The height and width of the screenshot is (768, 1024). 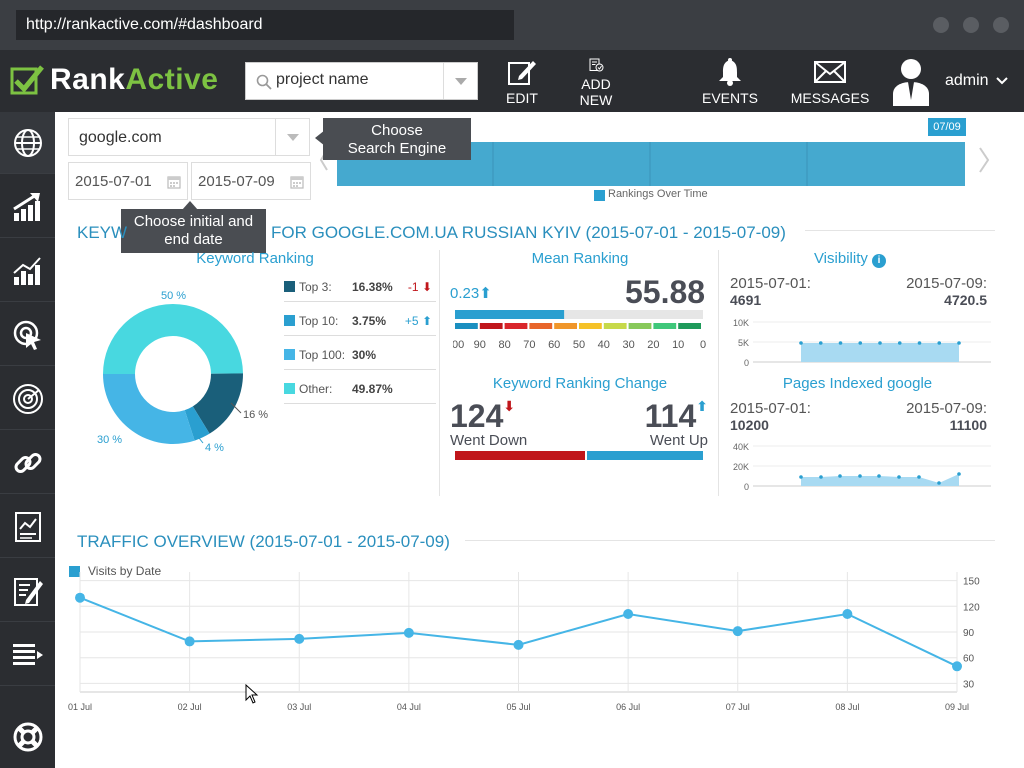 What do you see at coordinates (420, 287) in the screenshot?
I see `ranking-row-change: -1 ⬇` at bounding box center [420, 287].